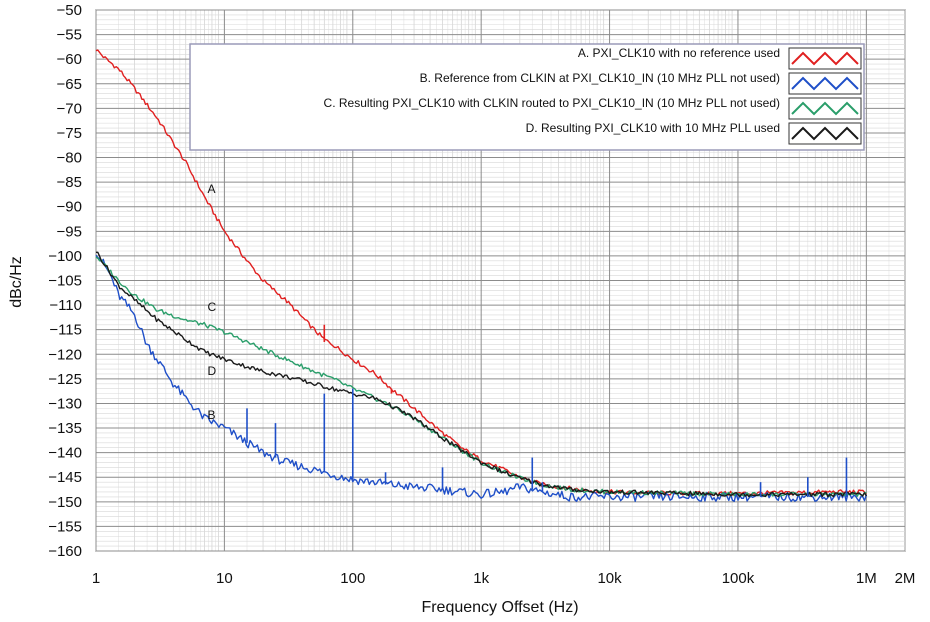  Describe the element at coordinates (65, 428) in the screenshot. I see `y-tick-label: −135` at that location.